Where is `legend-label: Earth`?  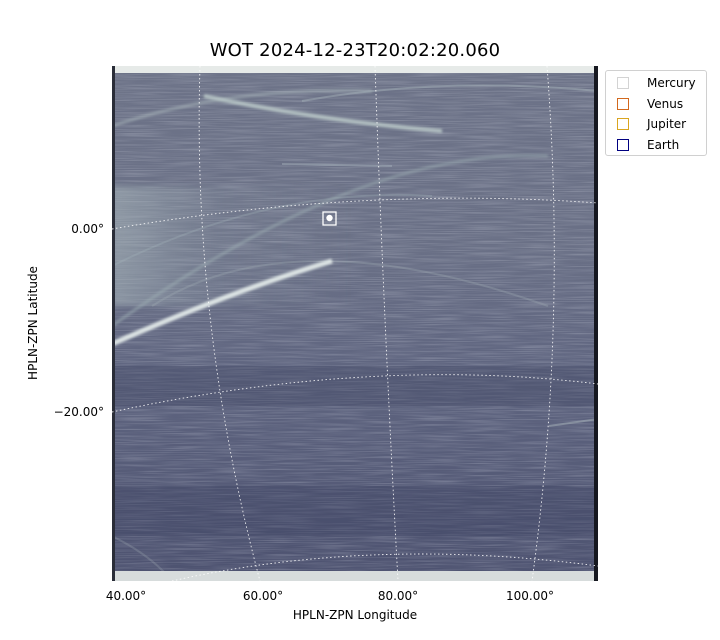
legend-label: Earth is located at coordinates (663, 145).